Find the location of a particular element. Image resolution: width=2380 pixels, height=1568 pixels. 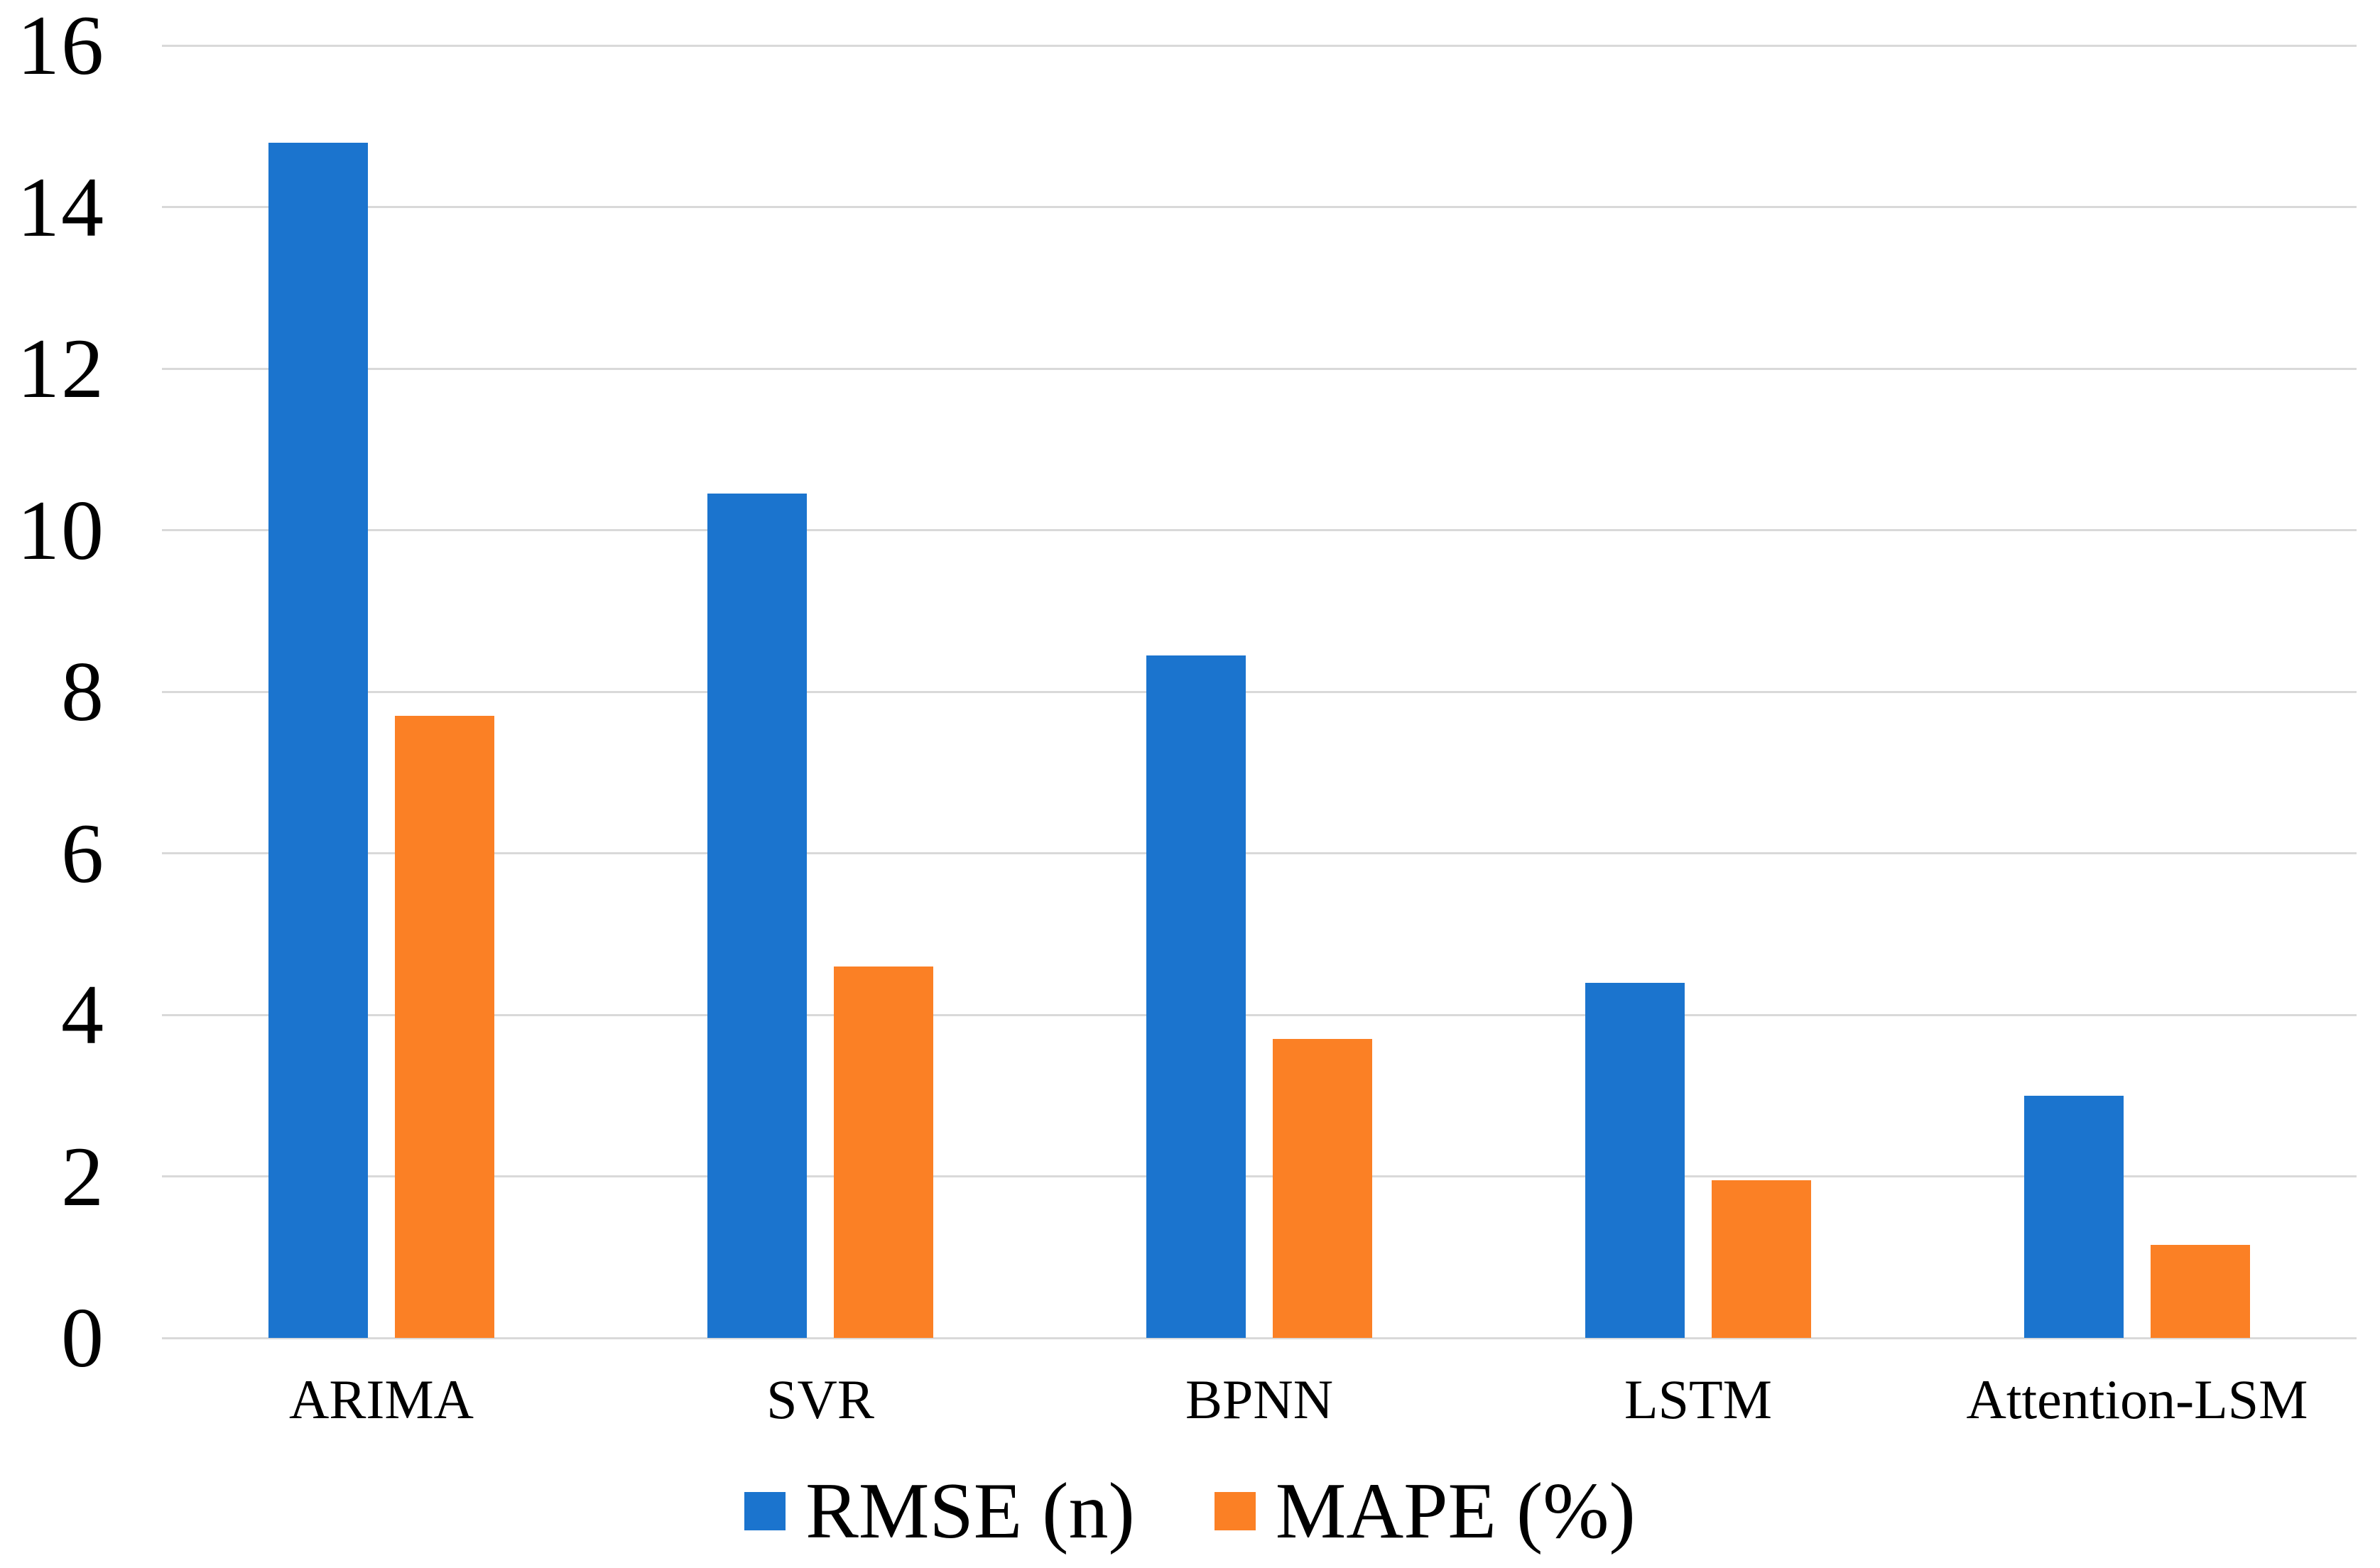

y-axis-tick-label: 16 is located at coordinates (61, 46).